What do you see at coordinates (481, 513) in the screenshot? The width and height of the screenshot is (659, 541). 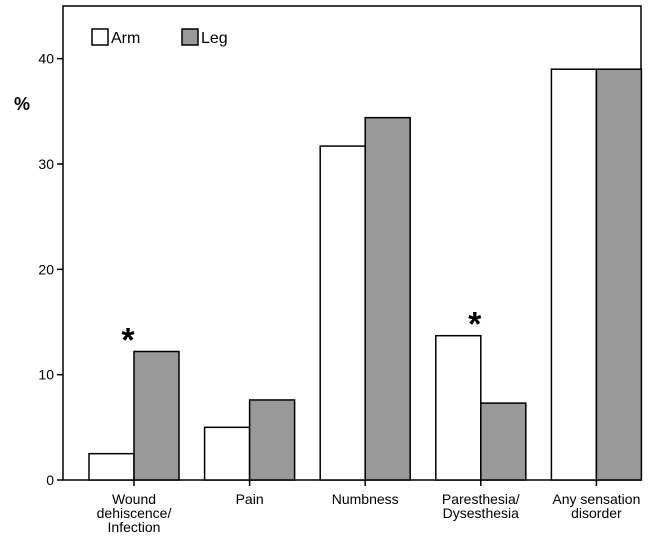 I see `x-tick-label-line: Dysesthesia` at bounding box center [481, 513].